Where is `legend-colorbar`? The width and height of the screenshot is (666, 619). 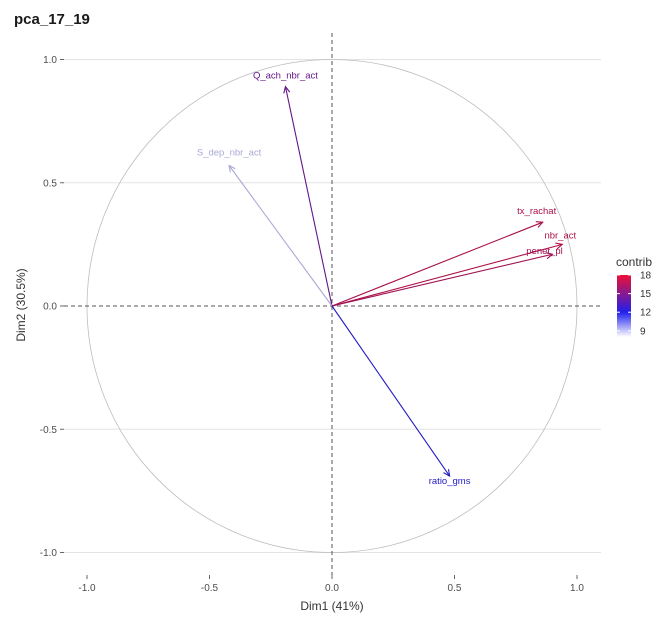
legend-colorbar is located at coordinates (624, 306).